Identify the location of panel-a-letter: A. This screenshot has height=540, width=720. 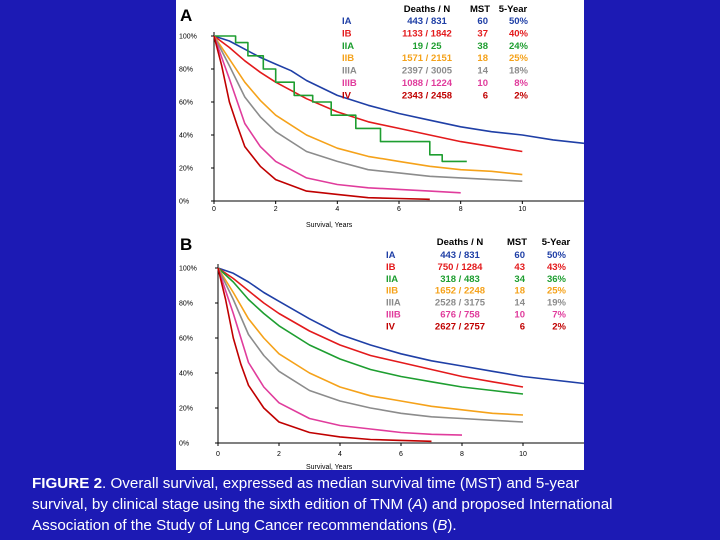
(186, 15).